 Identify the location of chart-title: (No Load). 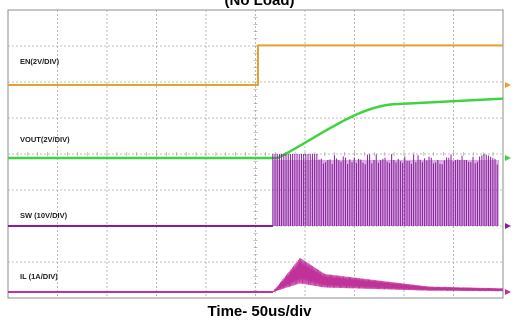
(259, 4).